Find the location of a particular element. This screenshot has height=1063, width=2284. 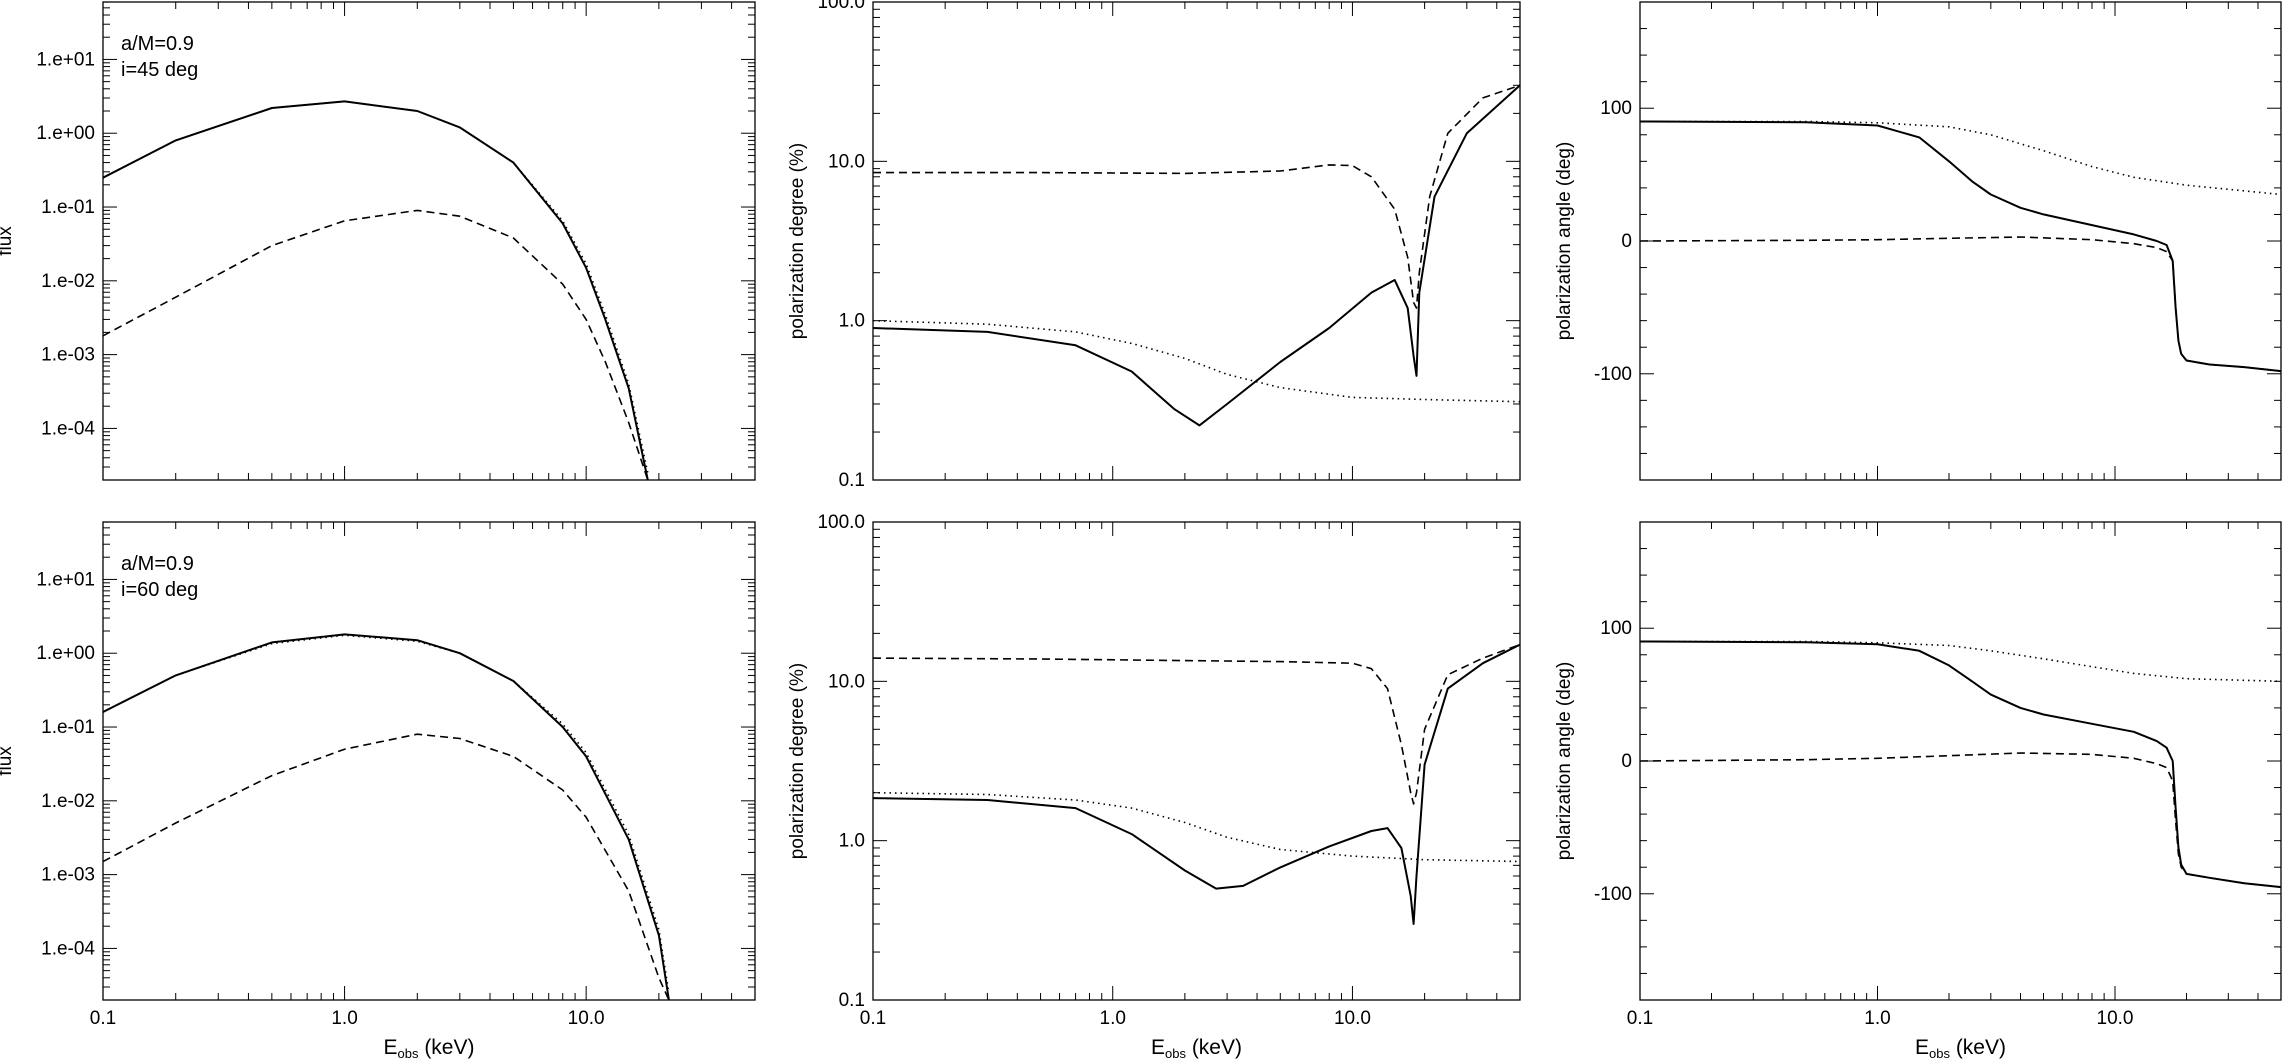

panel-row1-polang: -100 0 100 polarization angle (deg) is located at coordinates (1918, 241).